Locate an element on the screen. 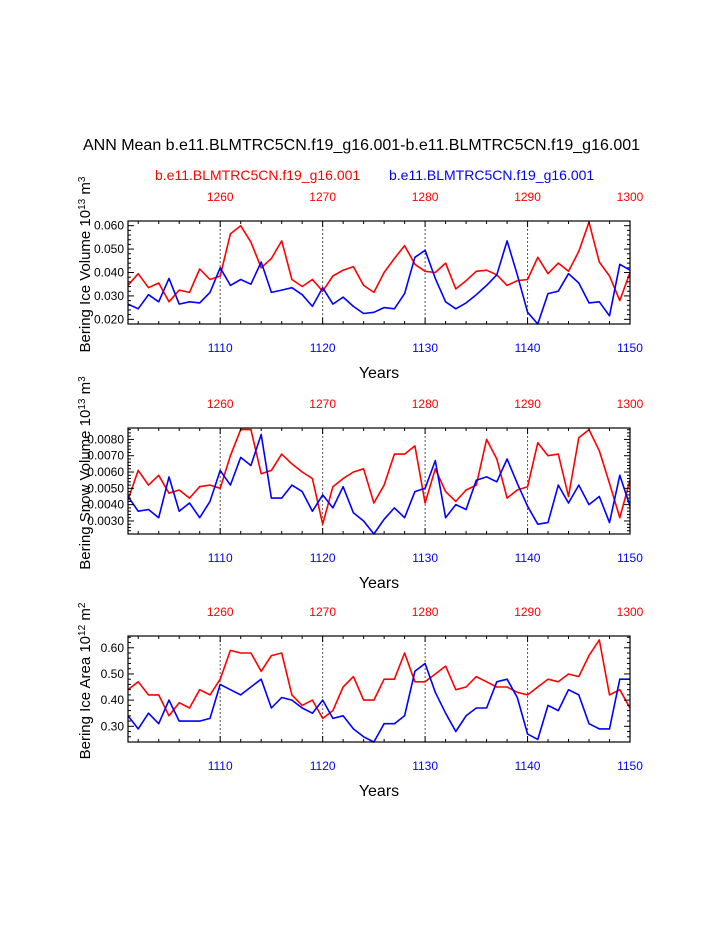 This screenshot has height=935, width=723. y-axis-label: Bering Ice Area 1012 m2 is located at coordinates (86, 680).